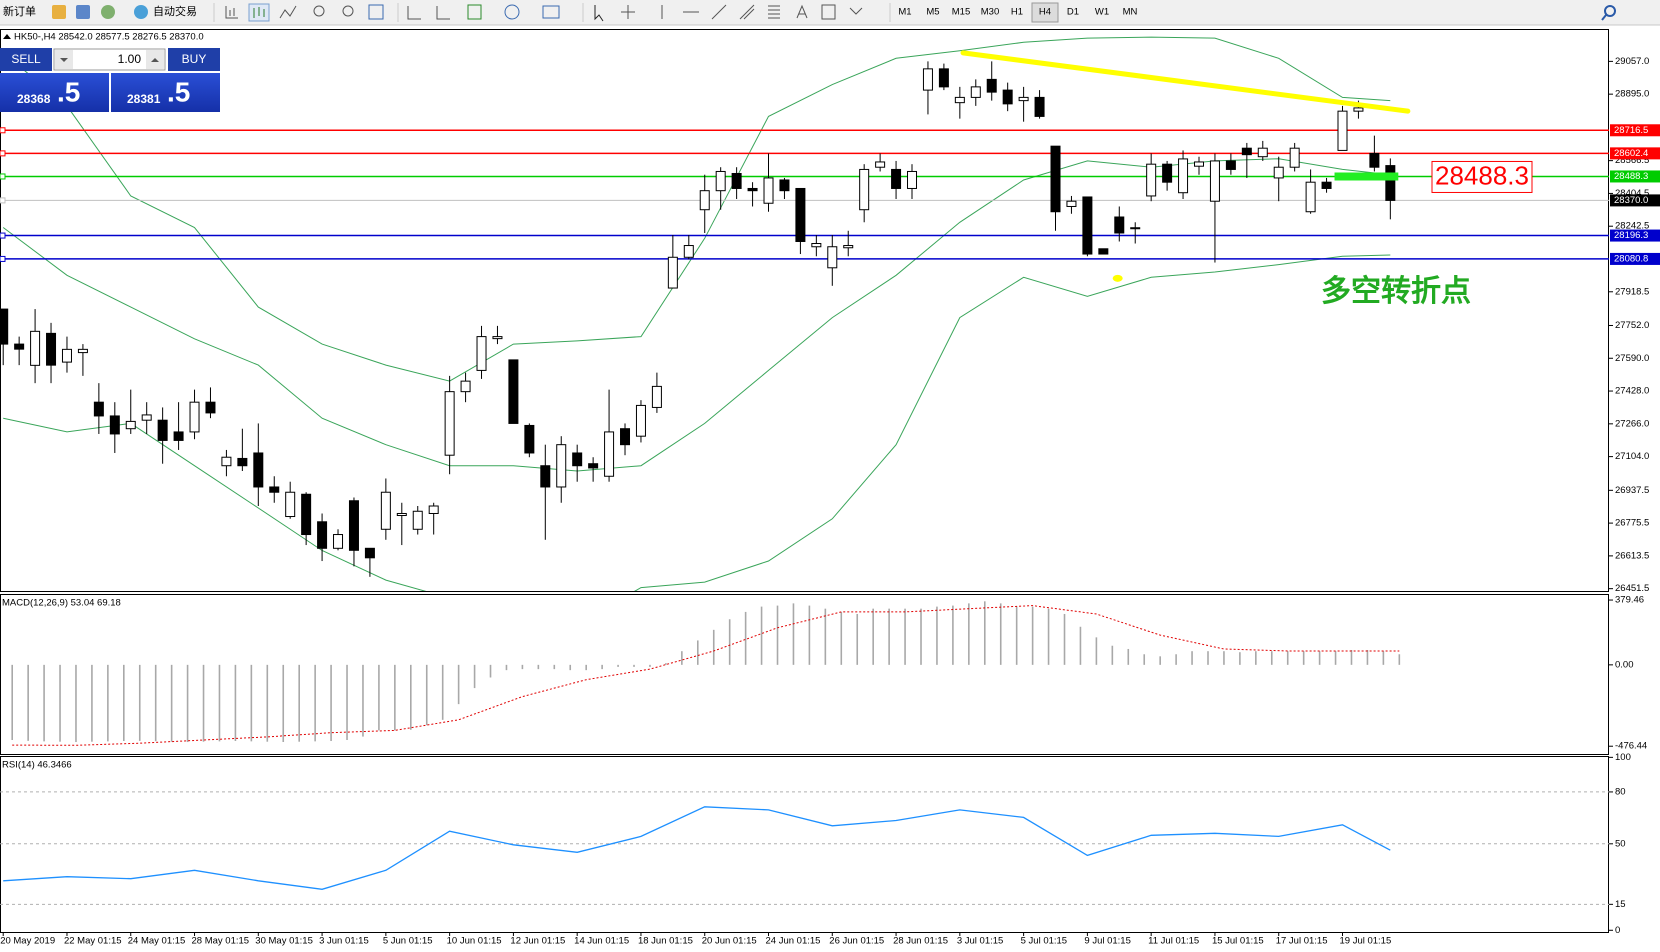 The width and height of the screenshot is (1660, 952). Describe the element at coordinates (110, 80) in the screenshot. I see `trade-panel: SELL 1.00 BUY 28368 .5 28381 .5` at that location.